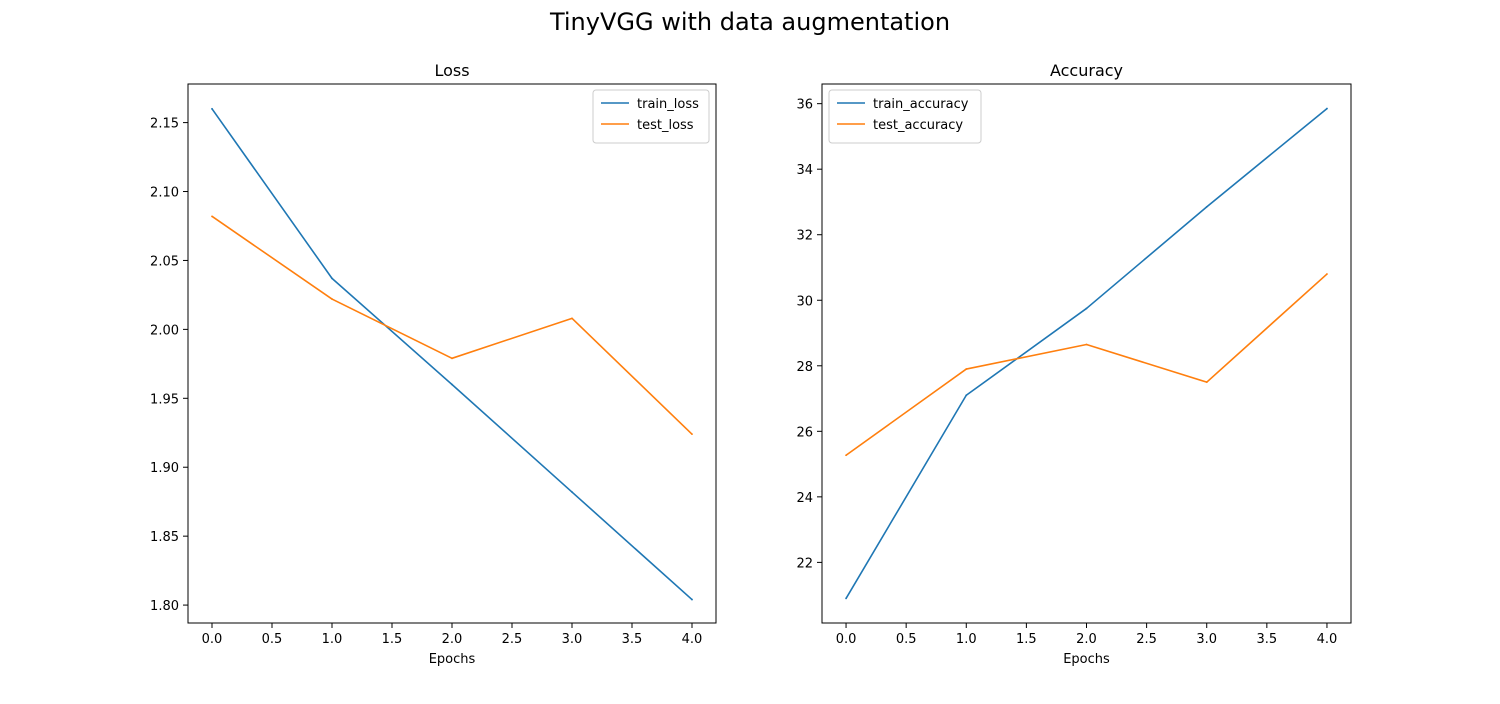 The height and width of the screenshot is (704, 1500). Describe the element at coordinates (164, 193) in the screenshot. I see `y-tick-label: 2.10` at that location.